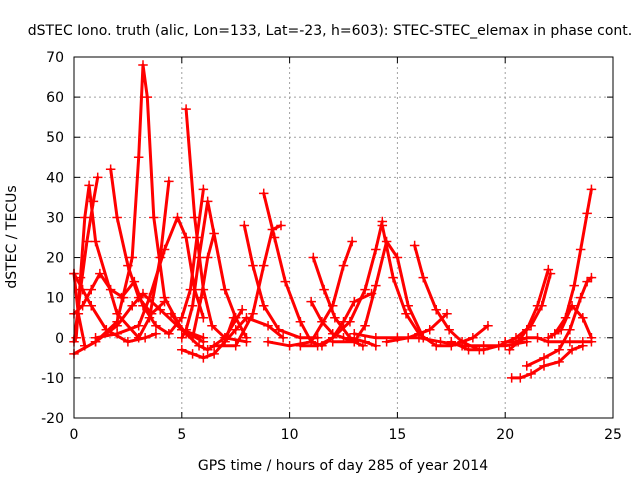 This screenshot has width=640, height=480. What do you see at coordinates (290, 435) in the screenshot?
I see `x-tick-label: 10` at bounding box center [290, 435].